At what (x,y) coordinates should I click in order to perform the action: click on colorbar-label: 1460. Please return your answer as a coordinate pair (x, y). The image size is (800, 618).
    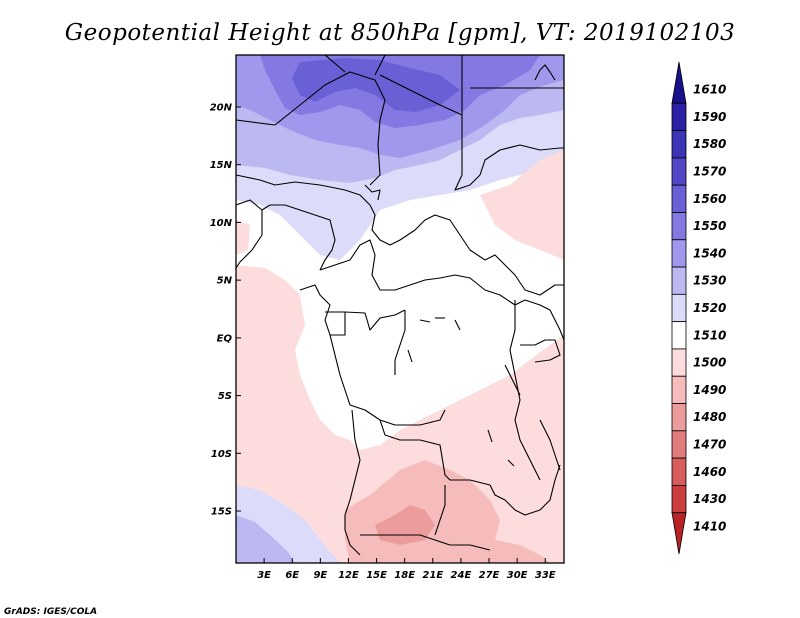
    Looking at the image, I should click on (709, 472).